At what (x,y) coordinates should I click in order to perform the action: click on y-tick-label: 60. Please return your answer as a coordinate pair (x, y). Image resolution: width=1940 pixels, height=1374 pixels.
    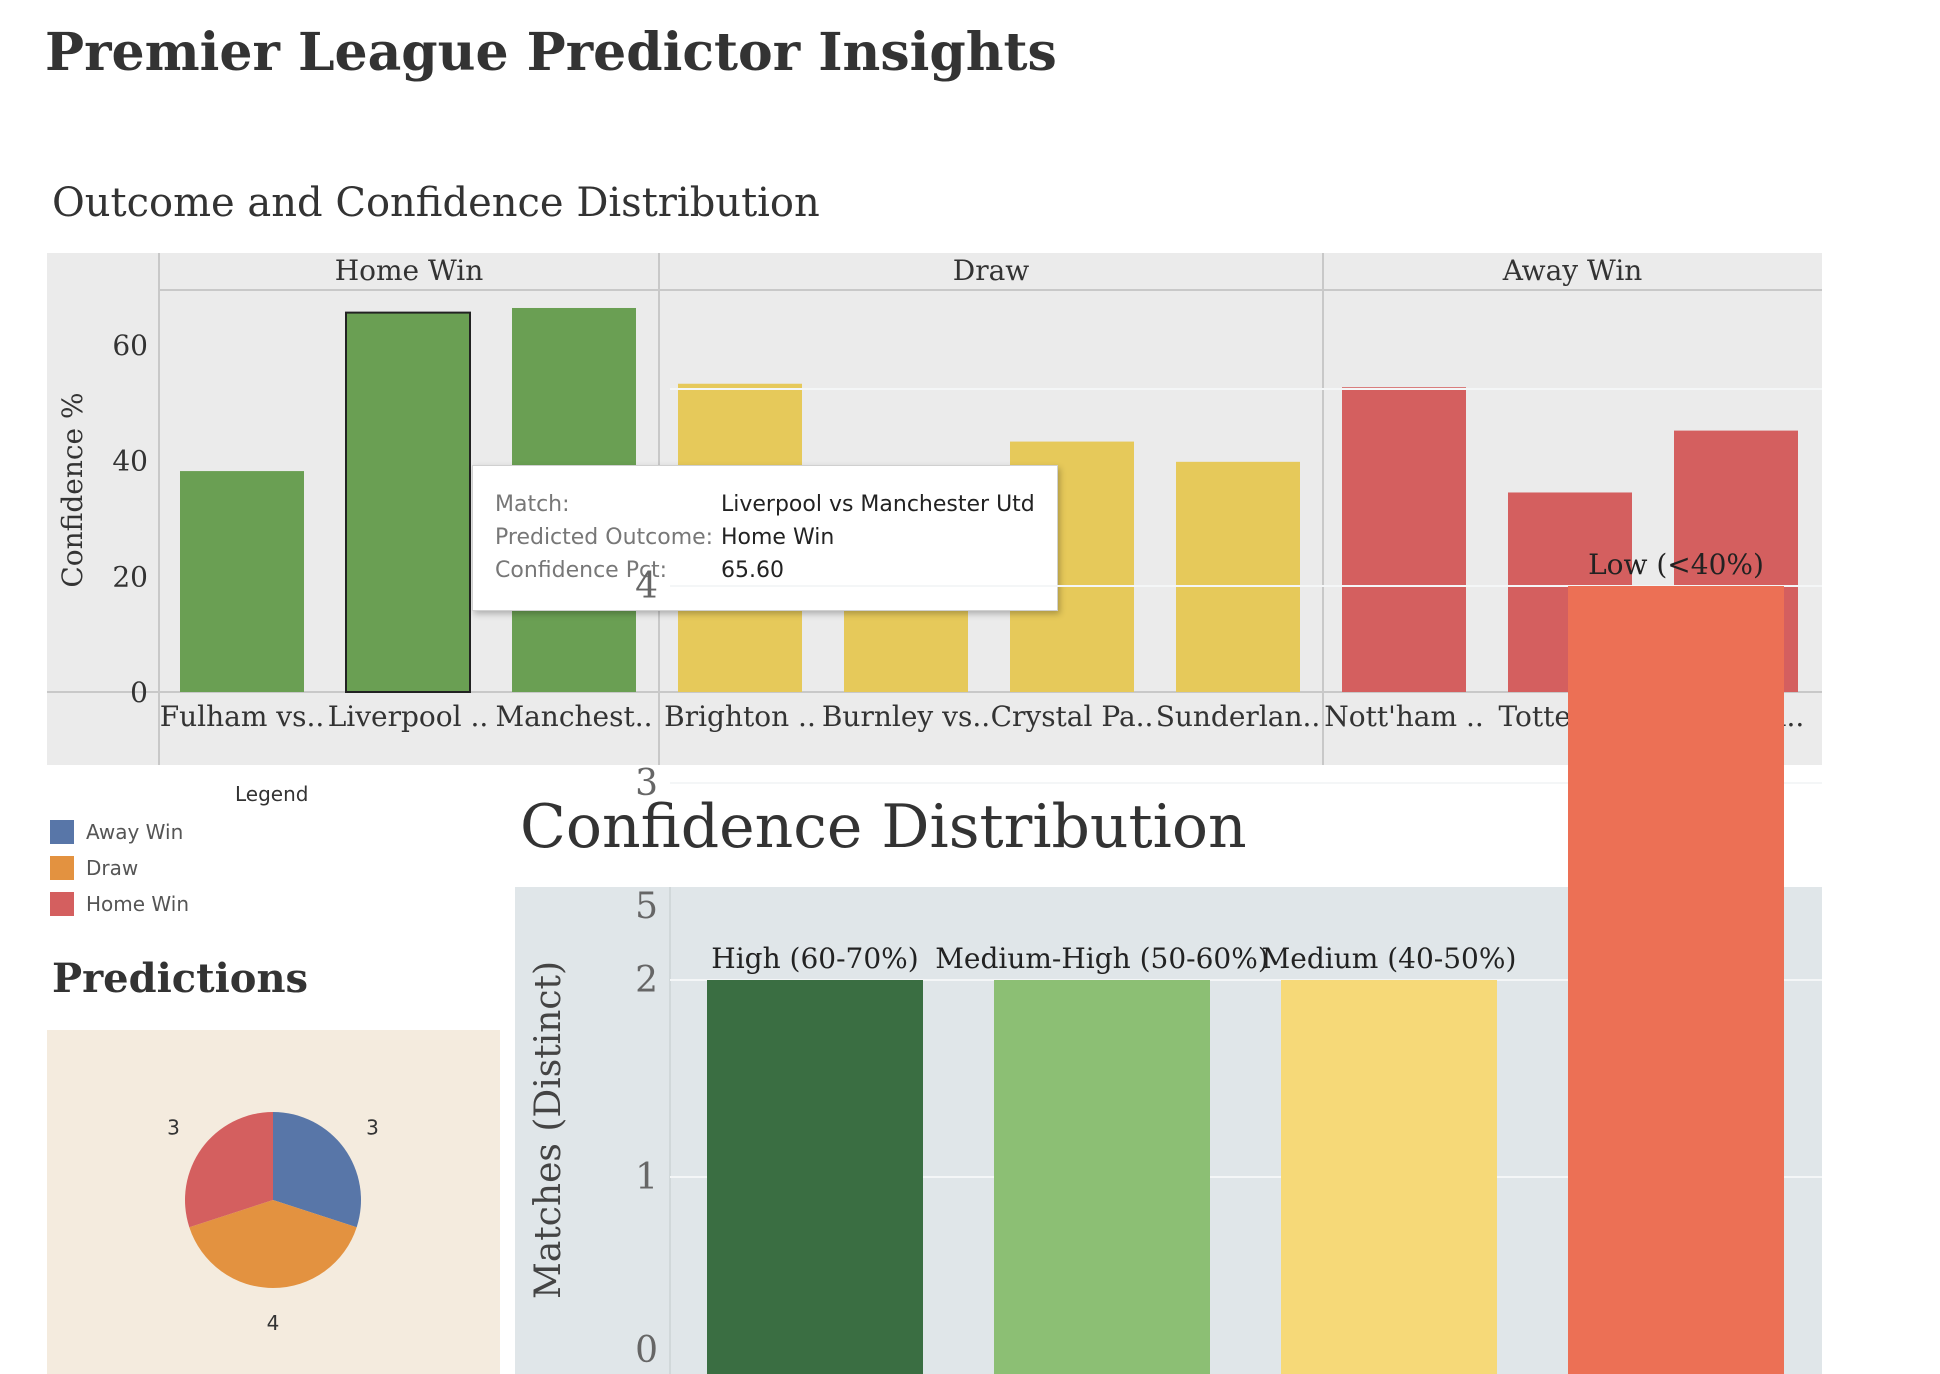
    Looking at the image, I should click on (130, 345).